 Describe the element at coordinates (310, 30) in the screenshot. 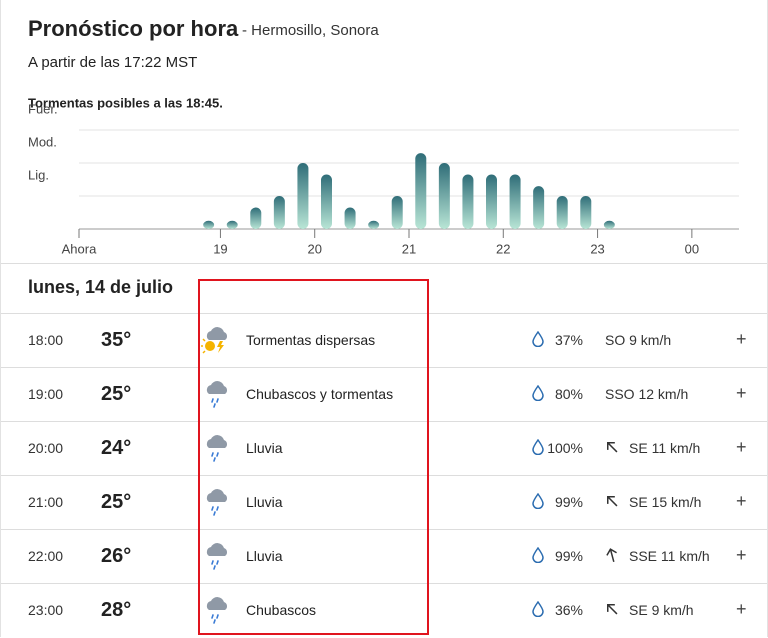

I see `location: - Hermosillo, Sonora` at that location.